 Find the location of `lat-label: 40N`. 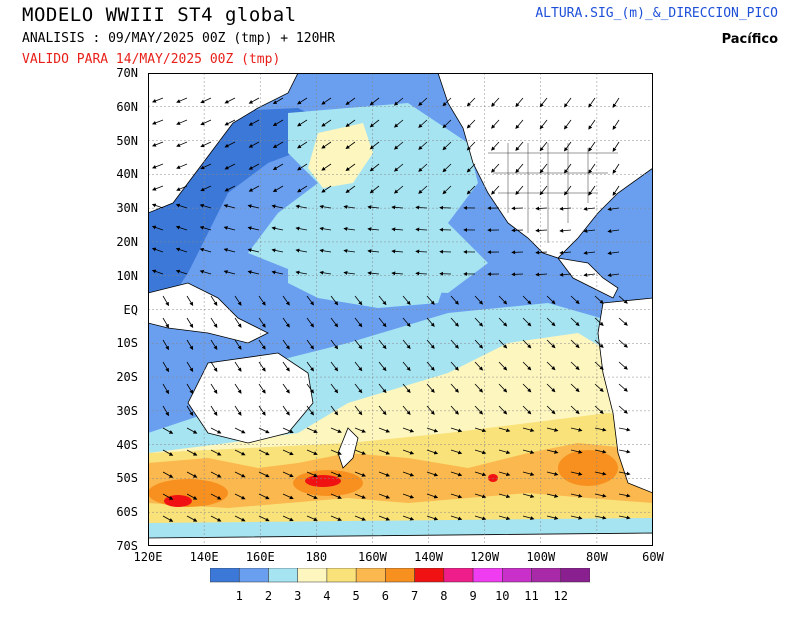

lat-label: 40N is located at coordinates (127, 174).